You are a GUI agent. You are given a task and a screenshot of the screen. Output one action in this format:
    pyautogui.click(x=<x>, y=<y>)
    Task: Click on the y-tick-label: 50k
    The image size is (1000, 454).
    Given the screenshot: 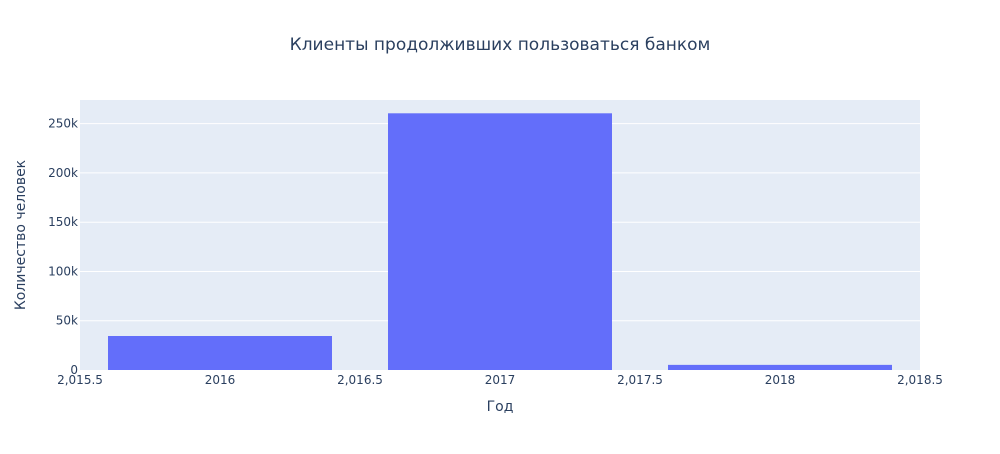 What is the action you would take?
    pyautogui.click(x=67, y=321)
    